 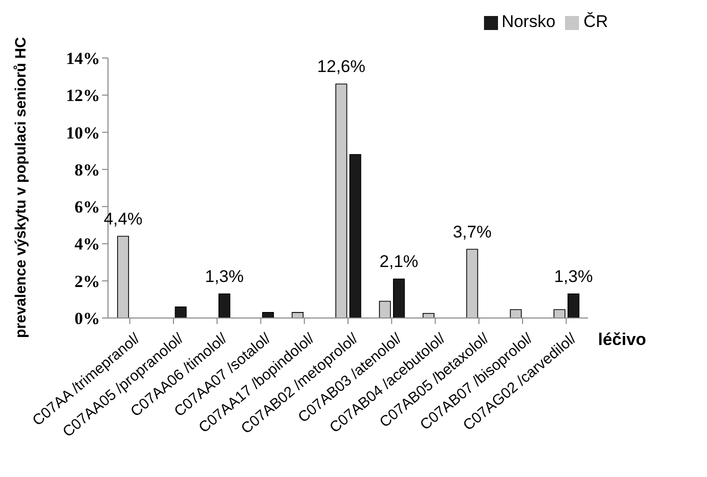 I want to click on data-label: 4,4%, so click(x=123, y=218).